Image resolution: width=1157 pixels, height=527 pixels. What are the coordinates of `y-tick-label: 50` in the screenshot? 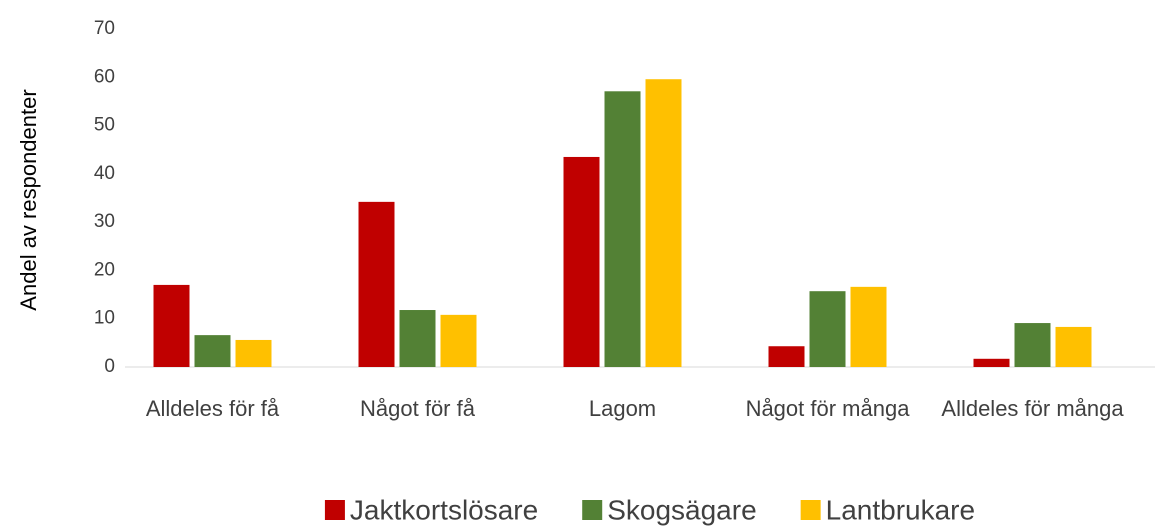 It's located at (104, 125).